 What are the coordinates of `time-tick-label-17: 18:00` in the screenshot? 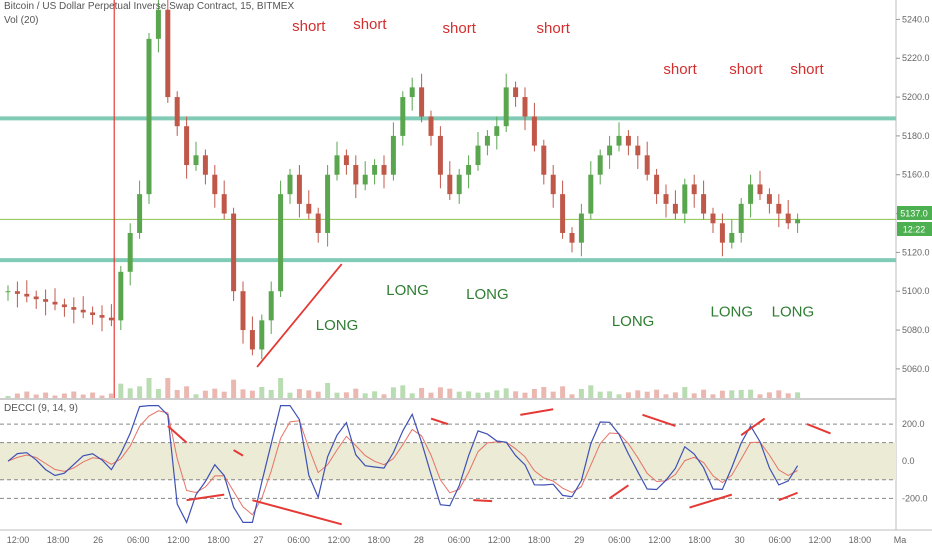 It's located at (699, 540).